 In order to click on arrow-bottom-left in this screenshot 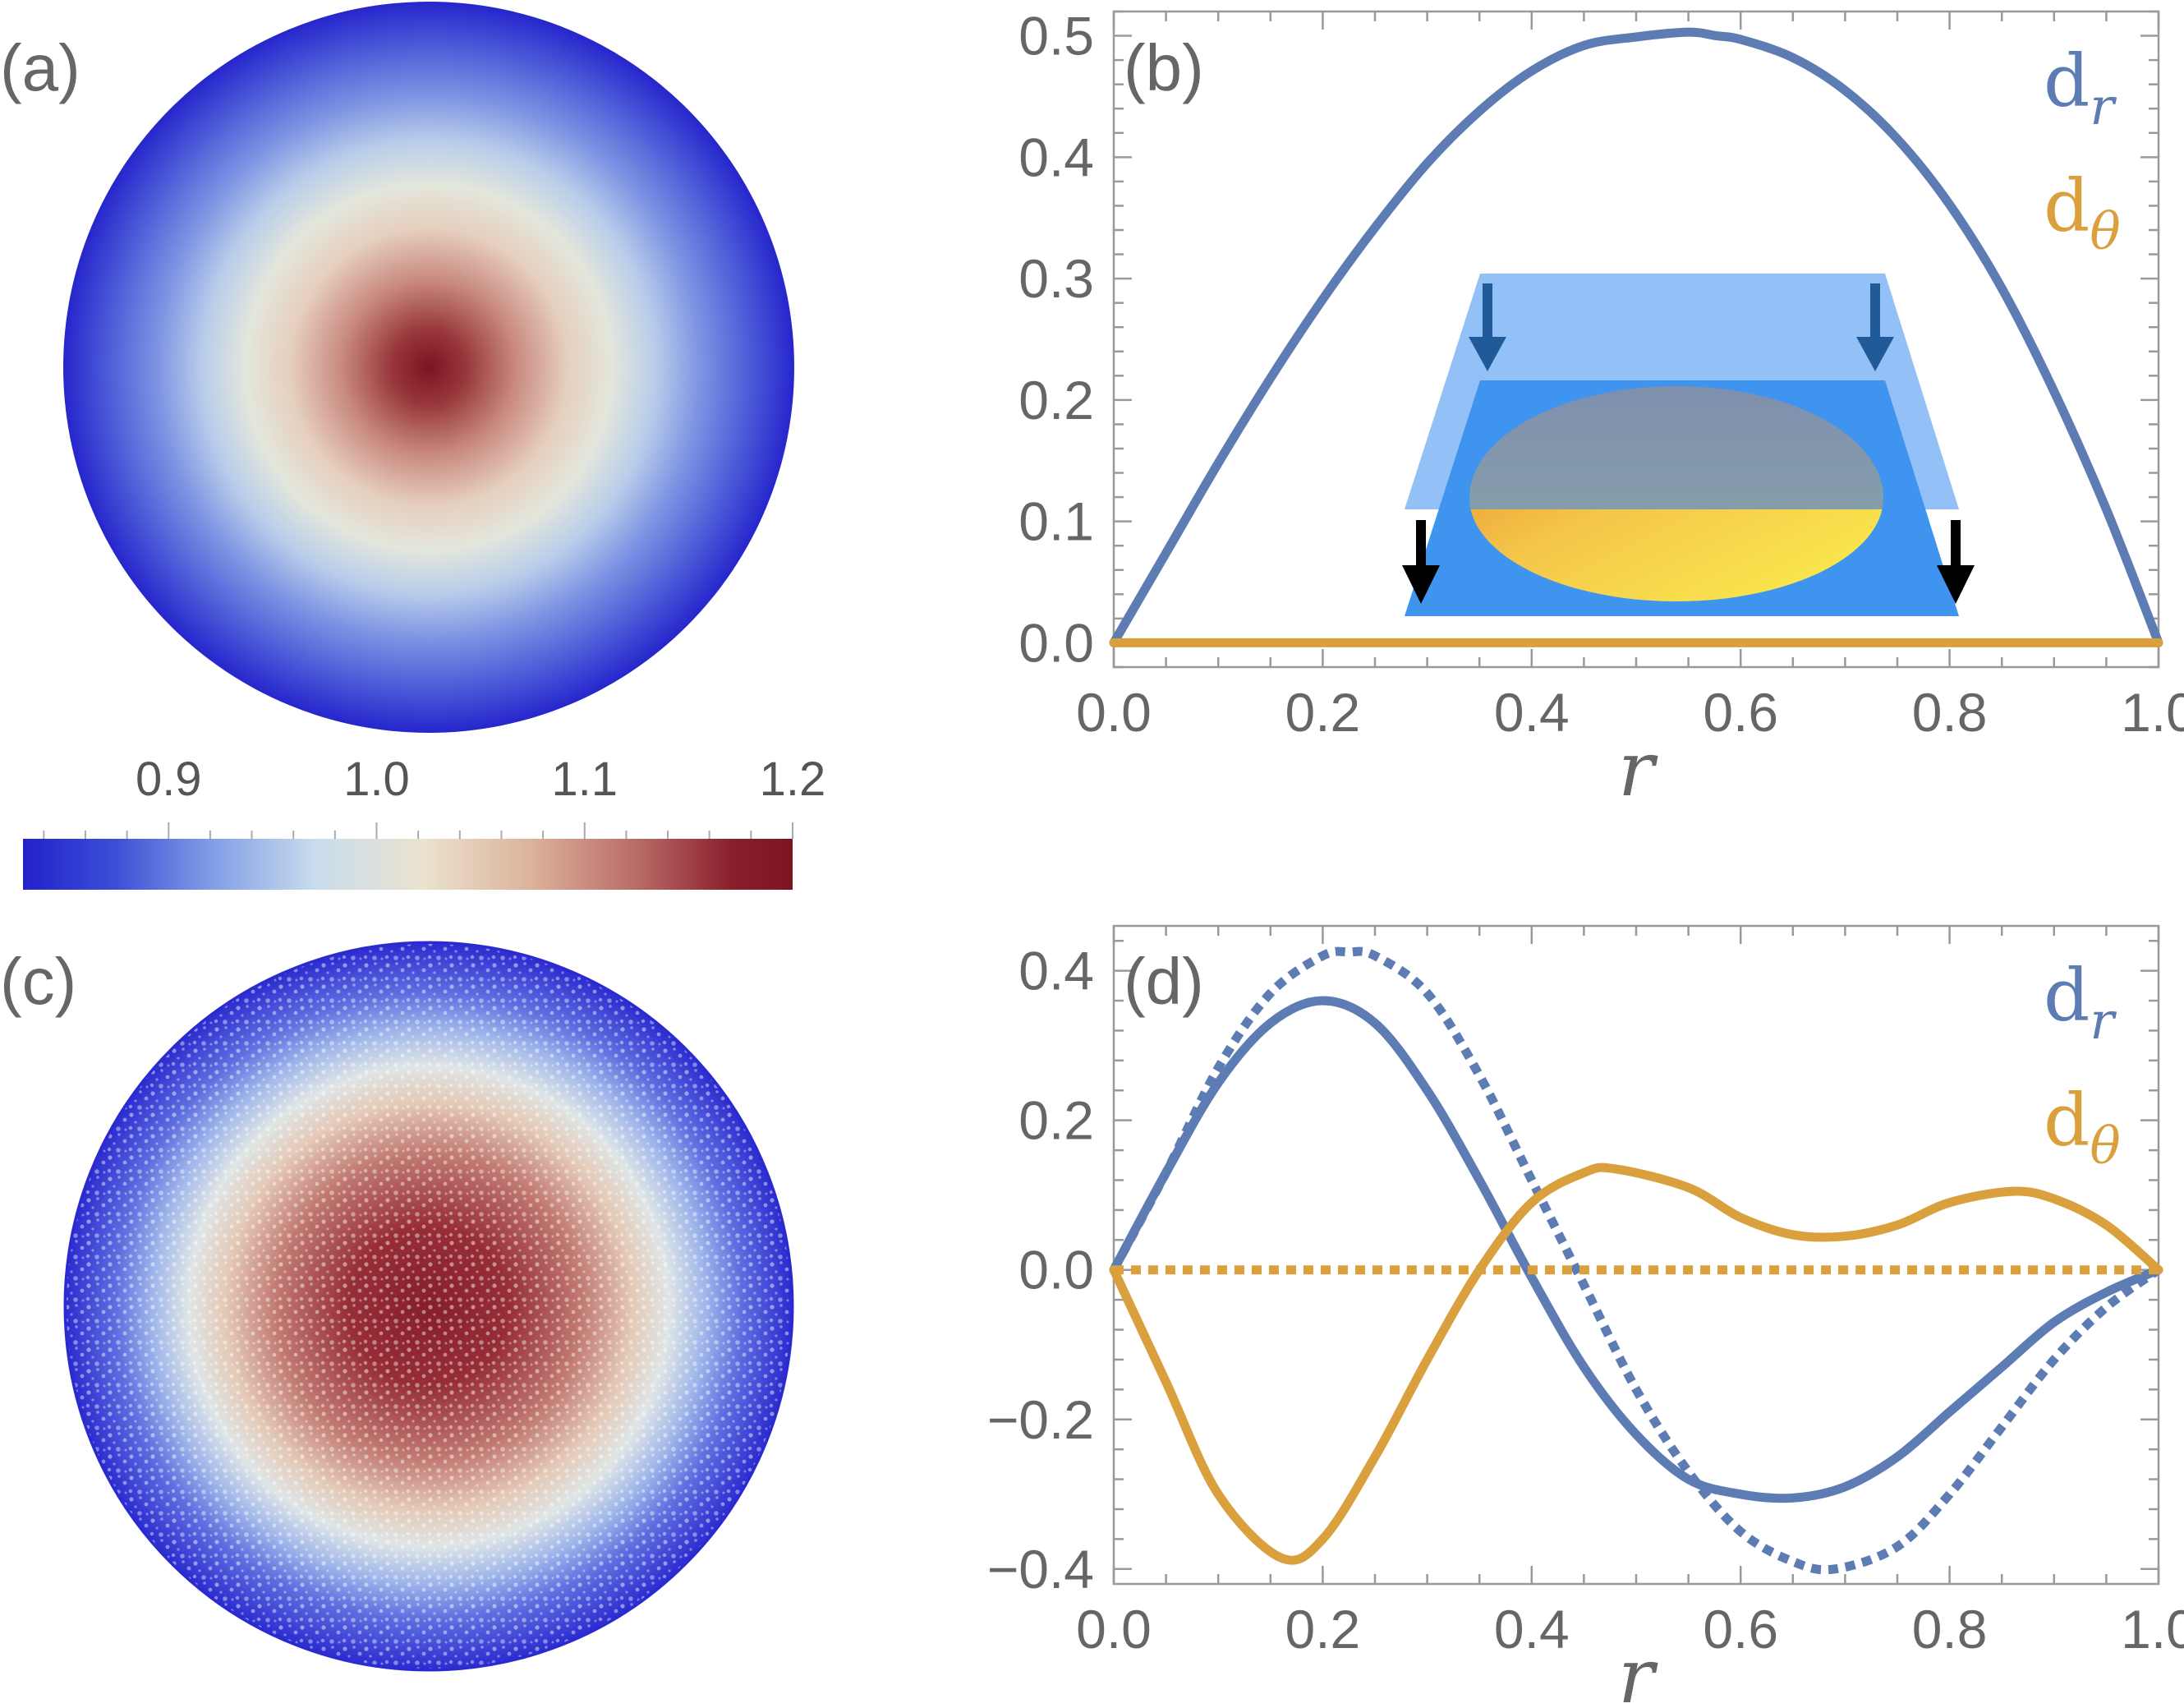, I will do `click(1421, 562)`.